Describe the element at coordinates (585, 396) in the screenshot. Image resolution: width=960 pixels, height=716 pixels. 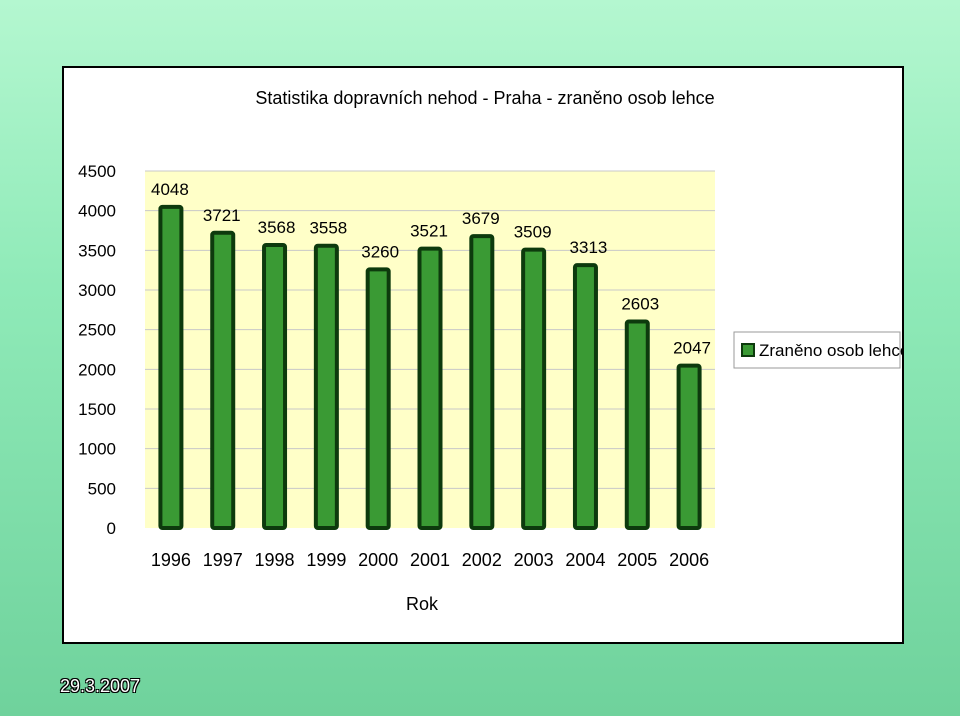
I see `bar-2004` at that location.